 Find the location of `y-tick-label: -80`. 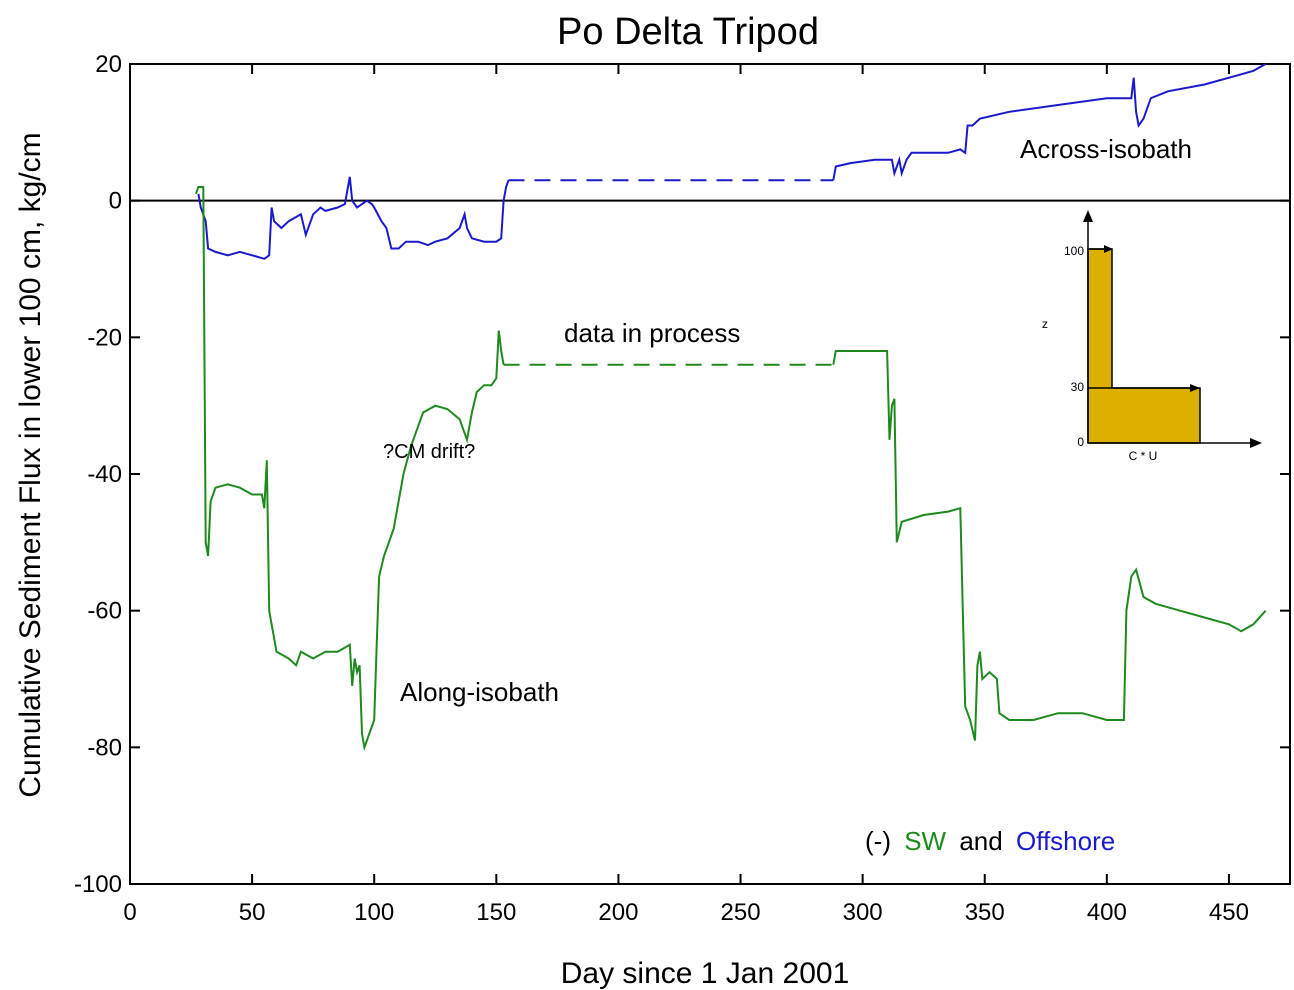

y-tick-label: -80 is located at coordinates (104, 747).